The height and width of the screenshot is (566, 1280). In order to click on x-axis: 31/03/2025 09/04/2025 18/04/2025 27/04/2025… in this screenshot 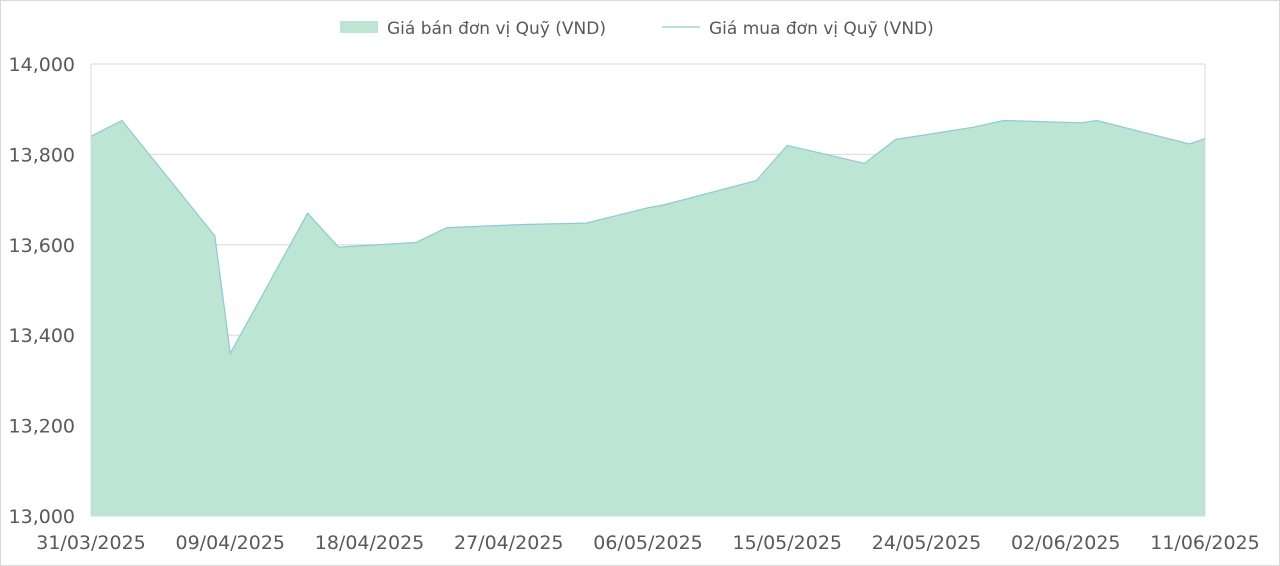, I will do `click(648, 543)`.